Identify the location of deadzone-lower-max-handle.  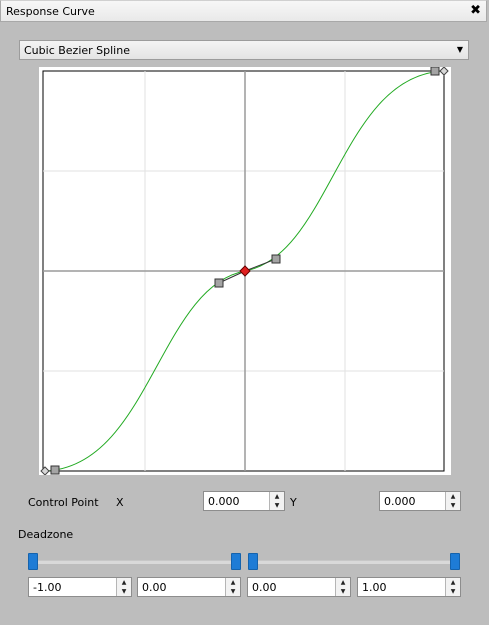
(236, 561).